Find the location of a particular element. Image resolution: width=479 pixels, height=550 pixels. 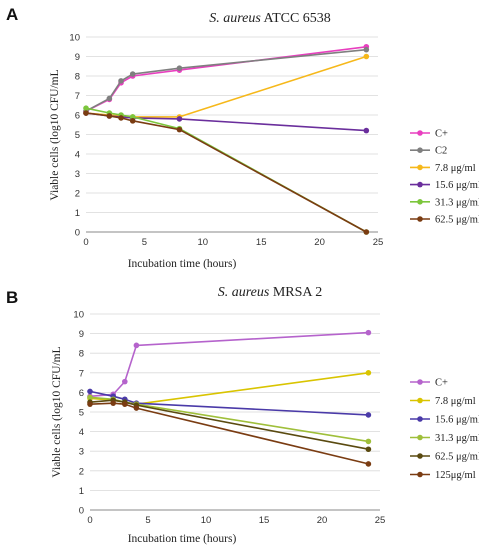

legend-label: 7.8 μg/ml is located at coordinates (455, 168).